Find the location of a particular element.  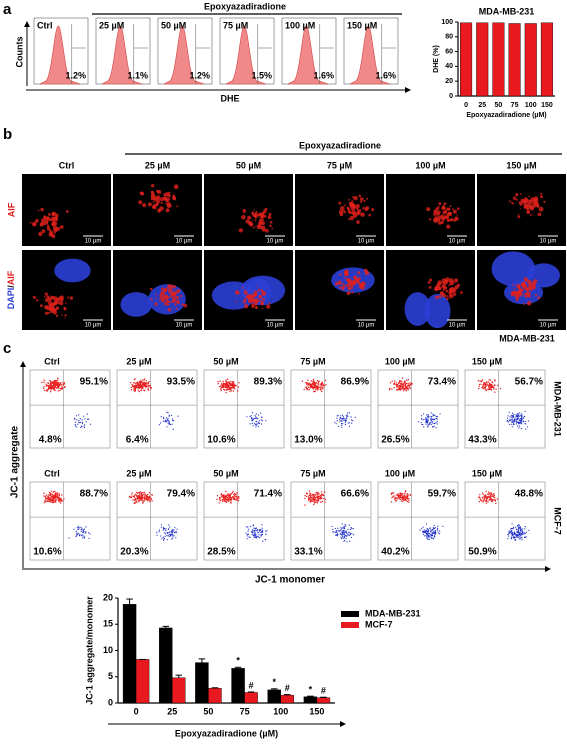

row-label-part: AIF is located at coordinates (11, 277).